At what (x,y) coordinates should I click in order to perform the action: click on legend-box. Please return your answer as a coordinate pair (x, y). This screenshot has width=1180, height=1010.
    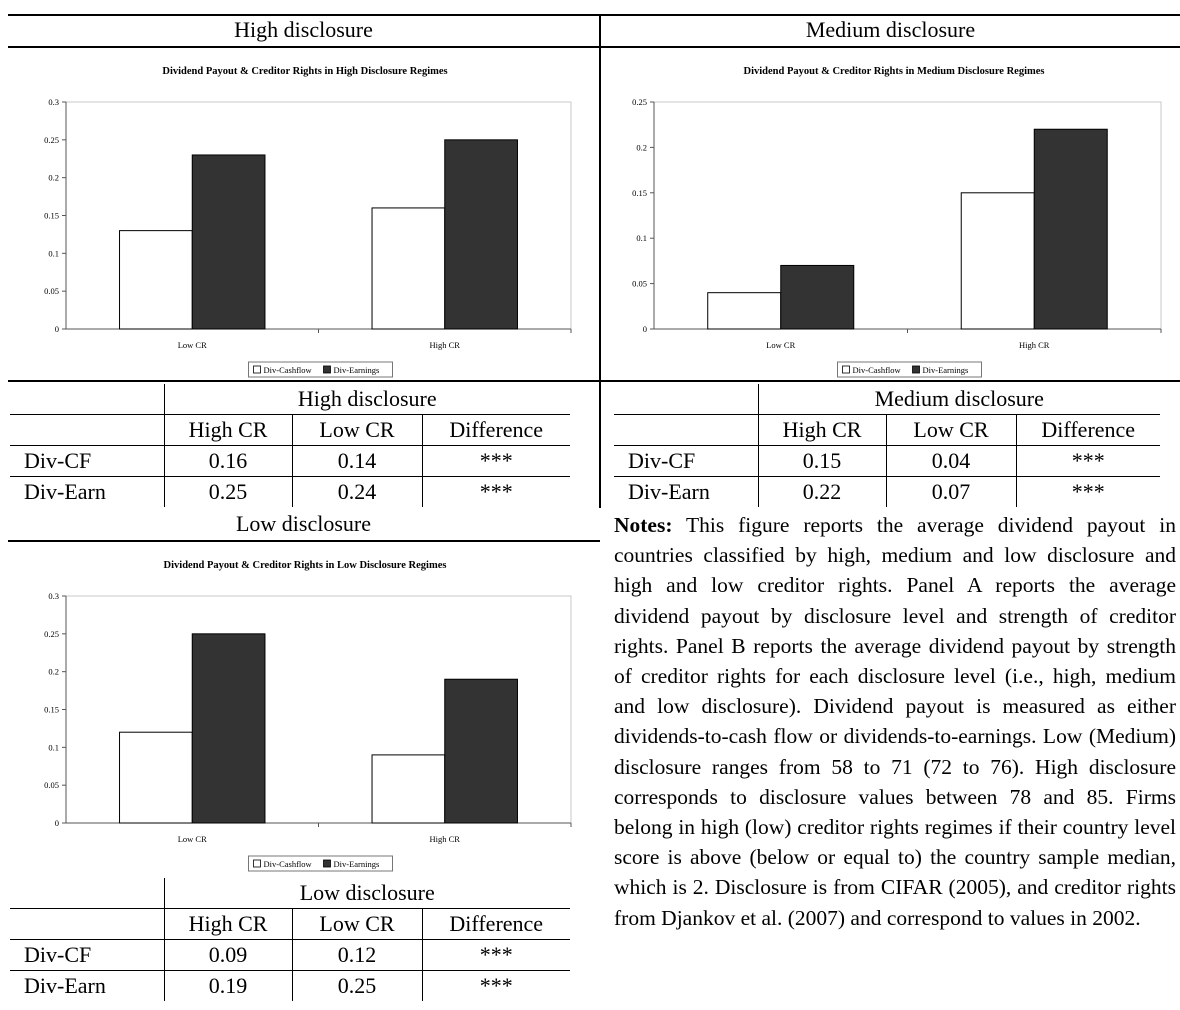
    Looking at the image, I should click on (909, 369).